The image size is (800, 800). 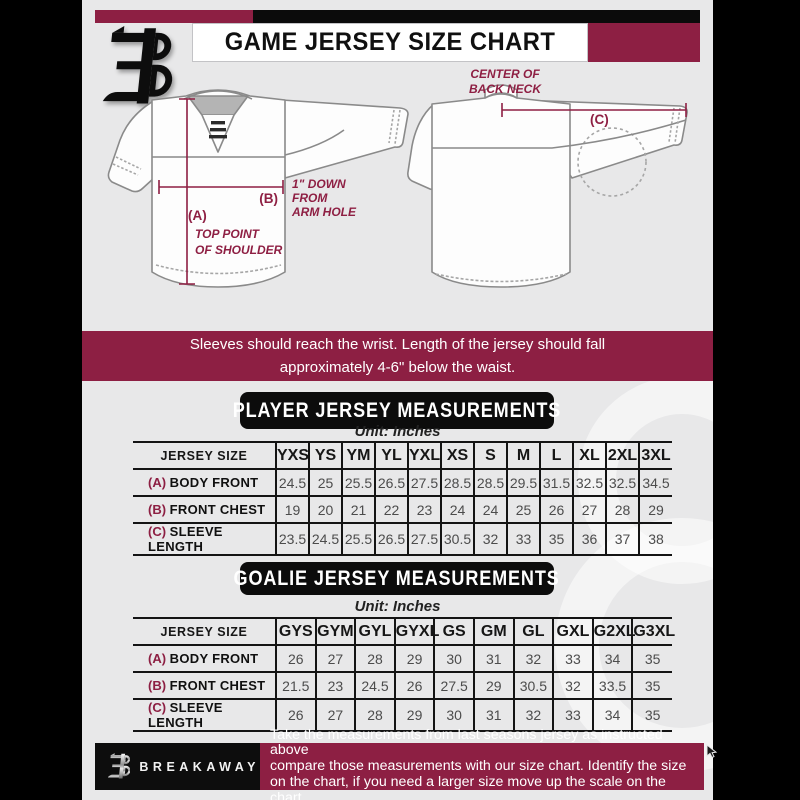 What do you see at coordinates (218, 188) in the screenshot?
I see `front-body` at bounding box center [218, 188].